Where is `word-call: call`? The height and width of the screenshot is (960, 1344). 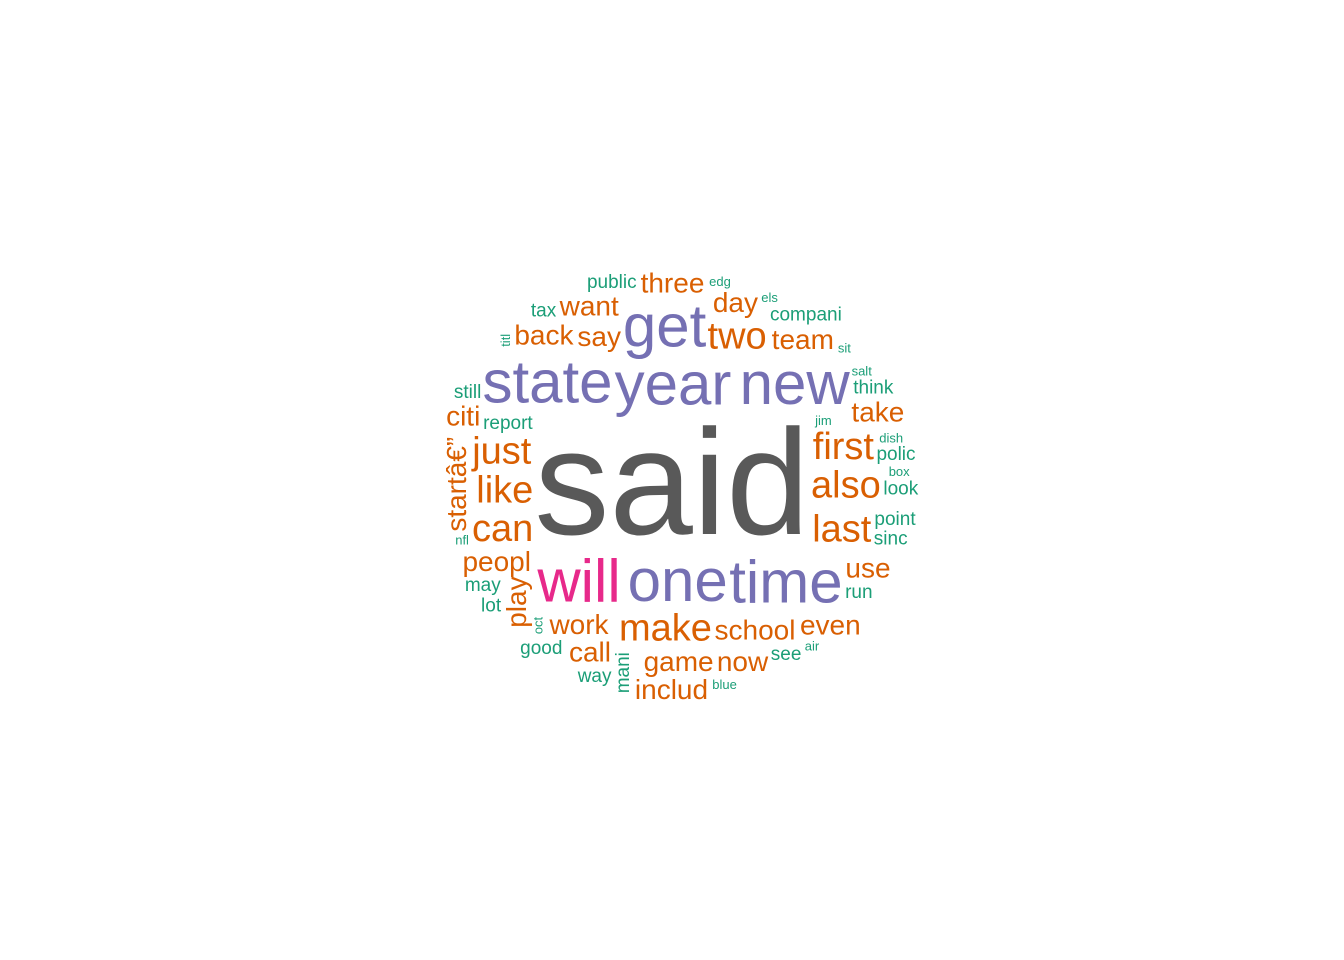 word-call: call is located at coordinates (590, 652).